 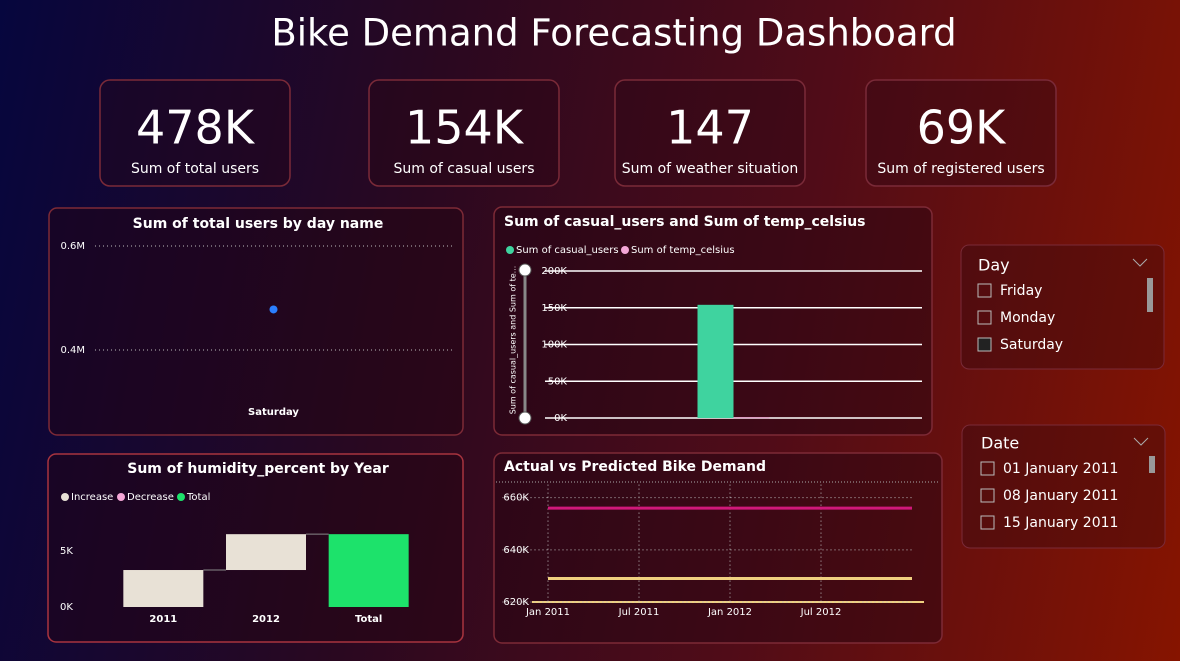 What do you see at coordinates (516, 498) in the screenshot?
I see `y-tick-label: 660K` at bounding box center [516, 498].